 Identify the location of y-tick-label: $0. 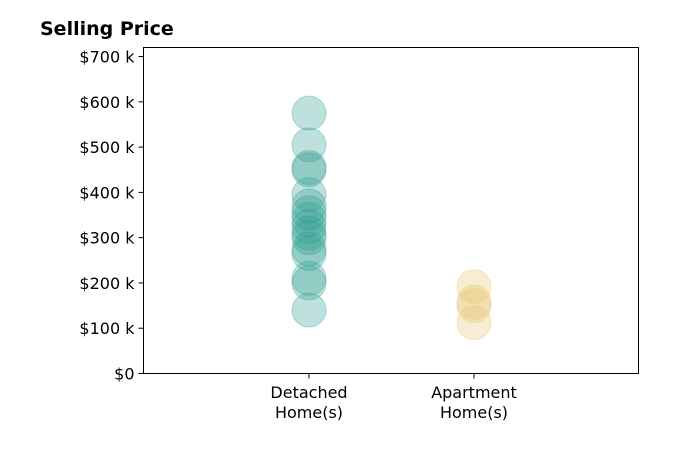
(124, 374).